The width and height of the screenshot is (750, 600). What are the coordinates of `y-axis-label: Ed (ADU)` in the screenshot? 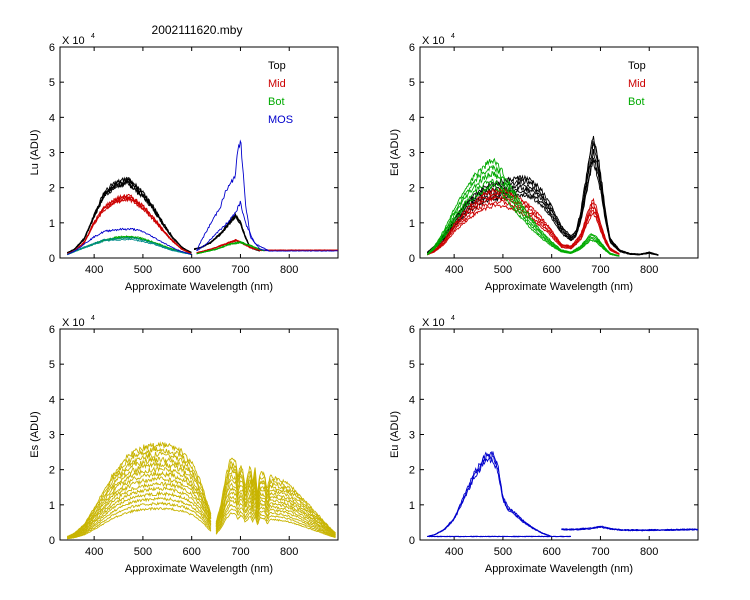 It's located at (395, 152).